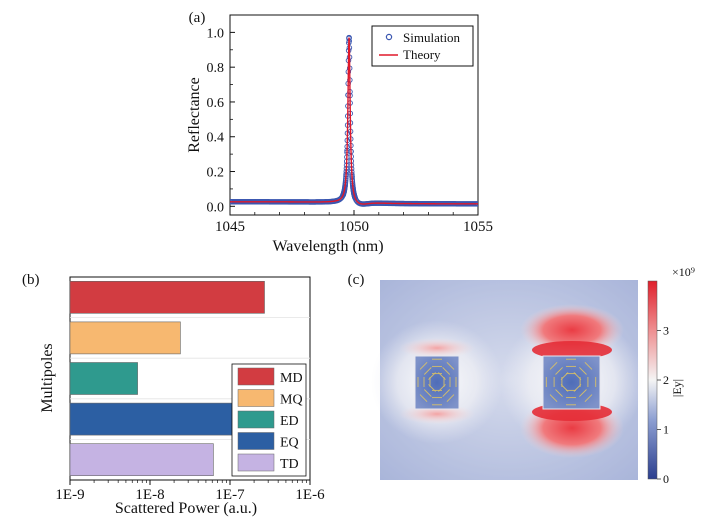 Image resolution: width=708 pixels, height=520 pixels. I want to click on bar-md, so click(167, 297).